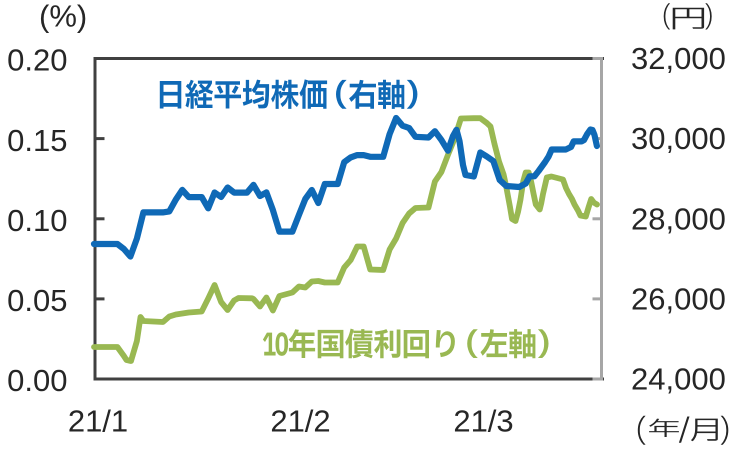  I want to click on svg-text: 24,000, so click(678, 379).